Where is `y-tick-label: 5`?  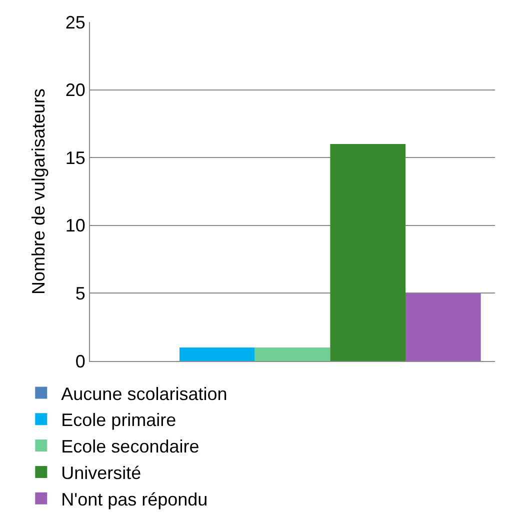
y-tick-label: 5 is located at coordinates (80, 294).